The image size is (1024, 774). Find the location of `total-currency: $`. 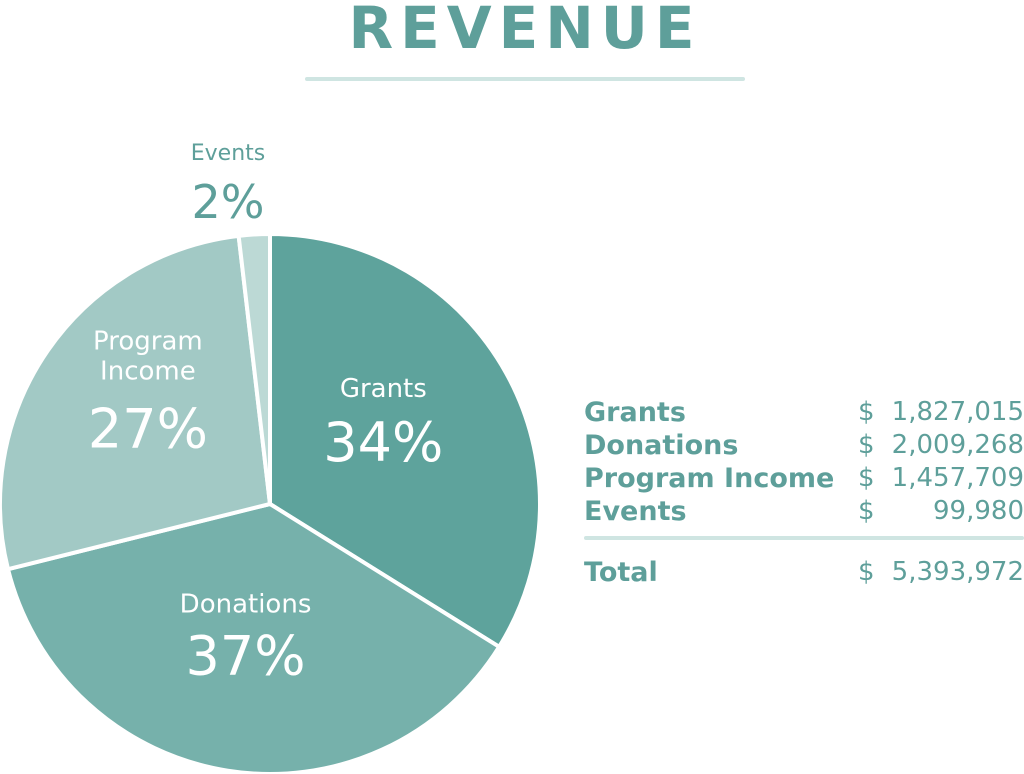

total-currency: $ is located at coordinates (866, 572).